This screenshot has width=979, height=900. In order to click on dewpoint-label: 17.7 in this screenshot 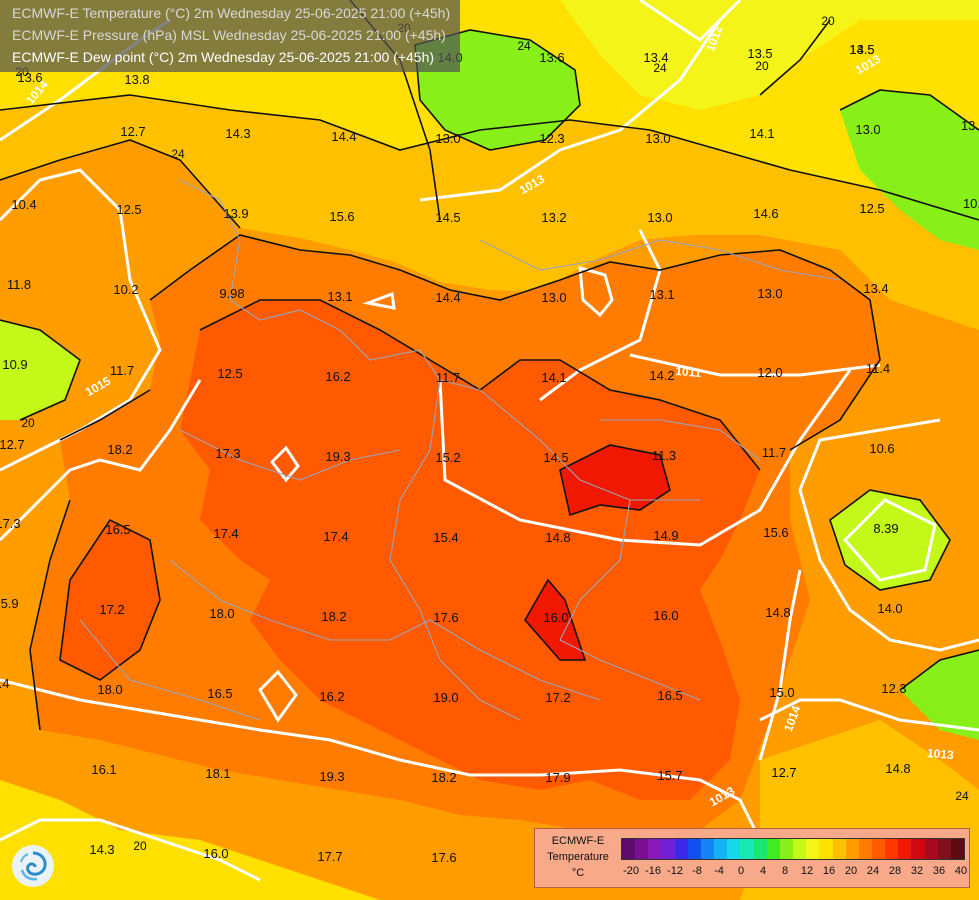, I will do `click(329, 856)`.